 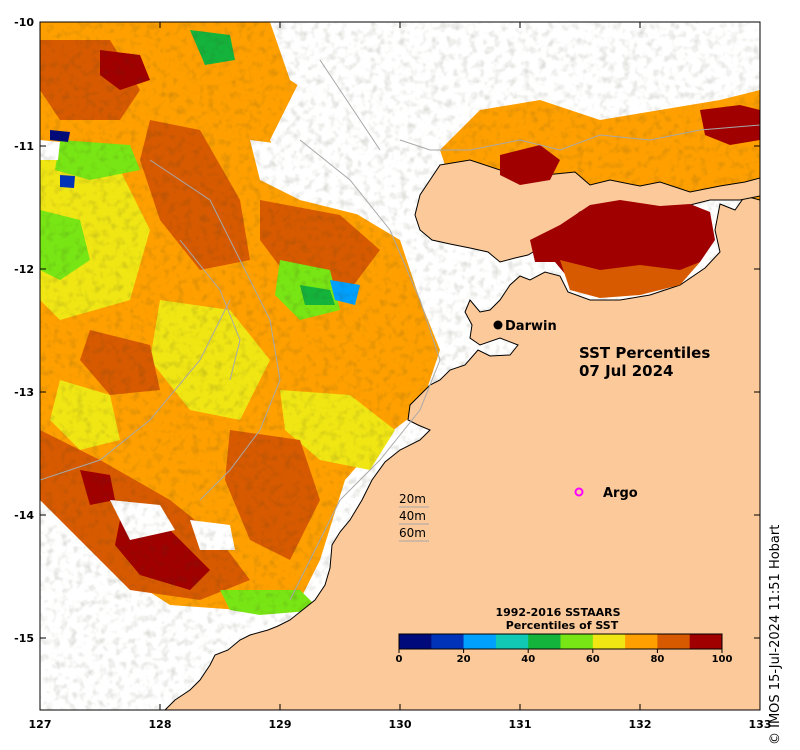 I want to click on x-tick-label: 131, so click(x=520, y=724).